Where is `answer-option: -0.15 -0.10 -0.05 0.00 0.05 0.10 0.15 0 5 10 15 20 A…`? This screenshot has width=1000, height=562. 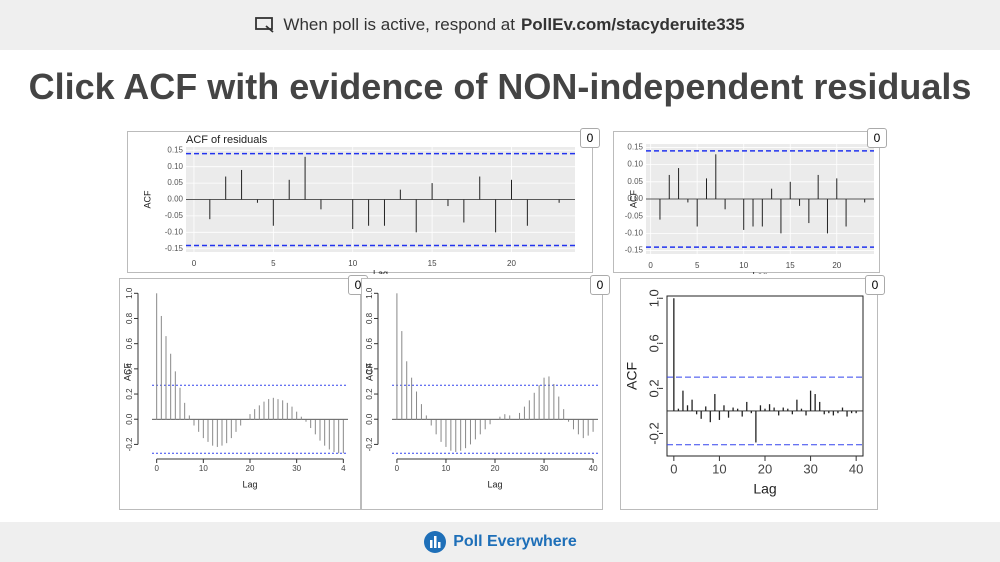 answer-option: -0.15 -0.10 -0.05 0.00 0.05 0.10 0.15 0 5 10 15 20 A… is located at coordinates (363, 201).